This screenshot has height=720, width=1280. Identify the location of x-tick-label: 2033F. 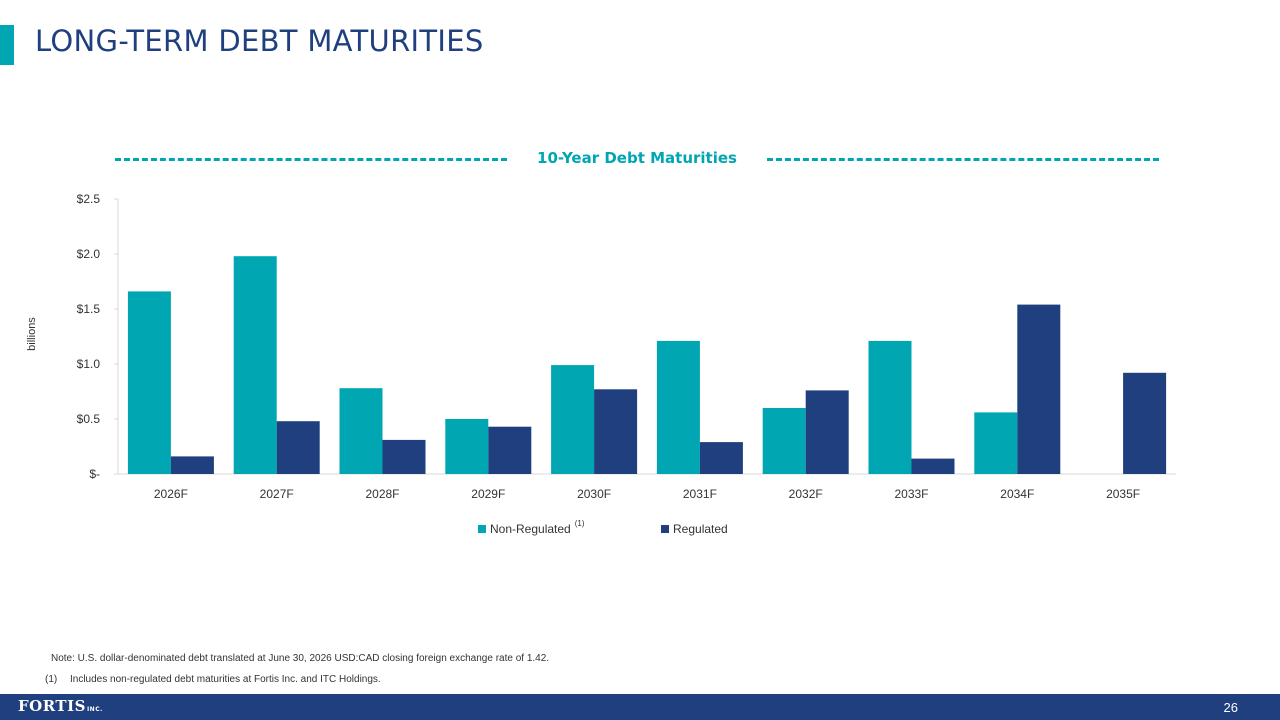
(911, 494).